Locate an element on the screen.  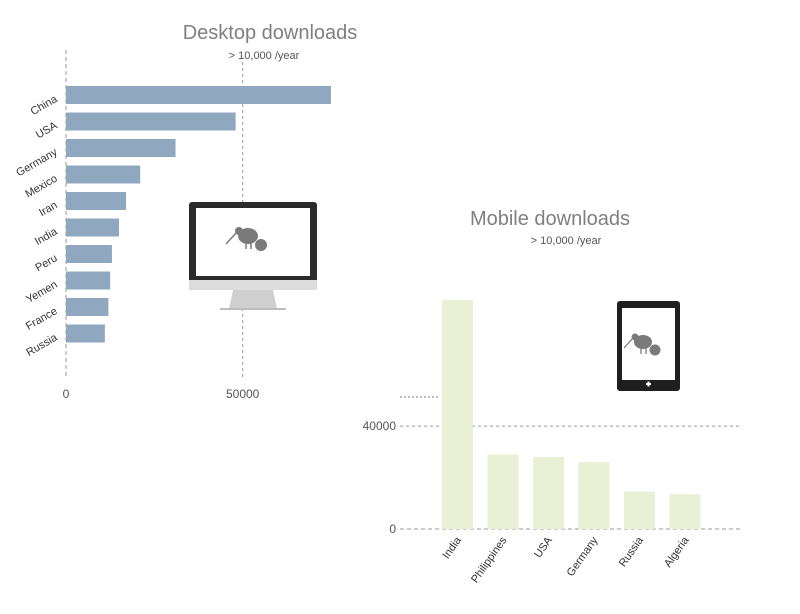
mobile-bar-india is located at coordinates (457, 414).